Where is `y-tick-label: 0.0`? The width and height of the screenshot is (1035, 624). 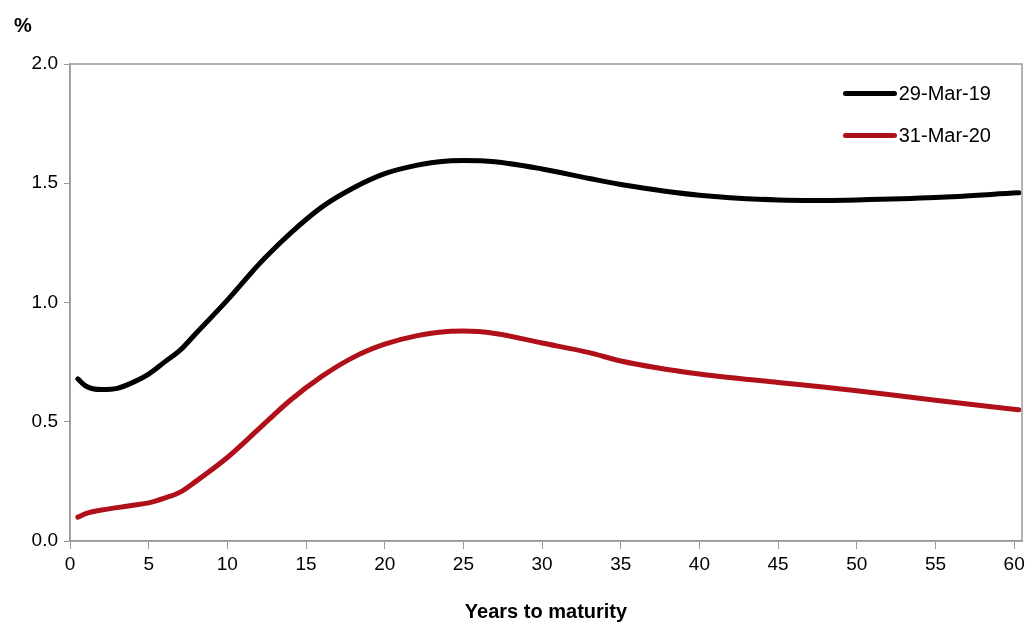 y-tick-label: 0.0 is located at coordinates (44, 540).